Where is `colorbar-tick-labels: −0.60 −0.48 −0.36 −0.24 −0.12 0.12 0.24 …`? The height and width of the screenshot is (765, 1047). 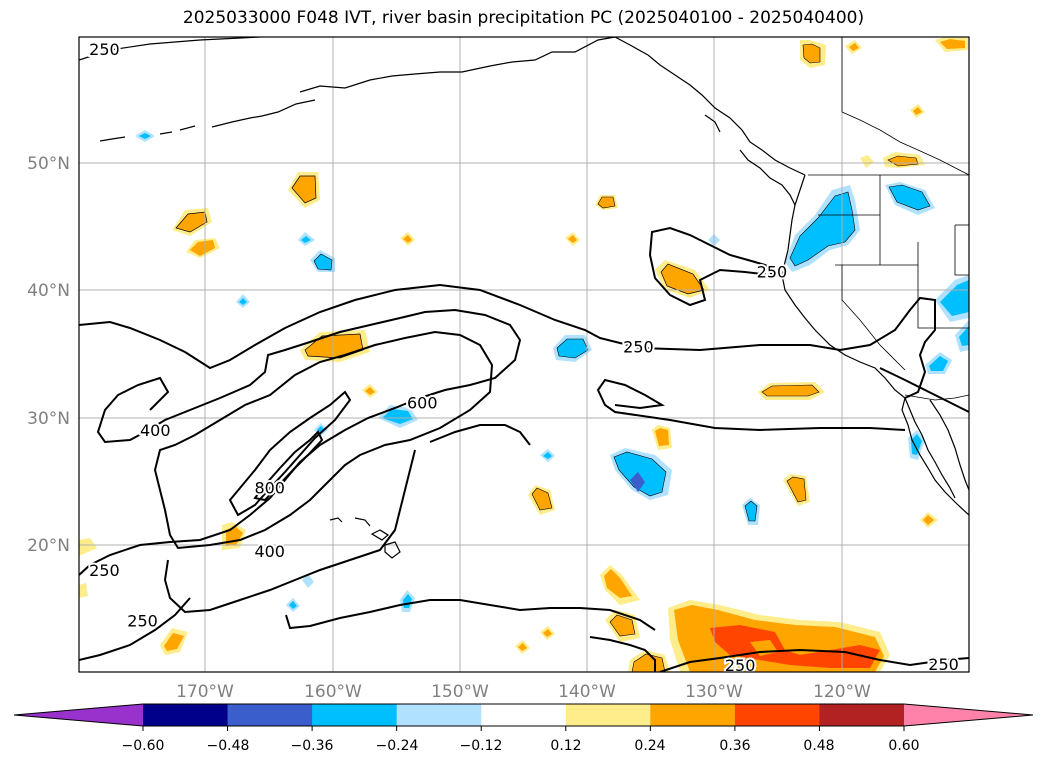 colorbar-tick-labels: −0.60 −0.48 −0.36 −0.24 −0.12 0.12 0.24 … is located at coordinates (521, 746).